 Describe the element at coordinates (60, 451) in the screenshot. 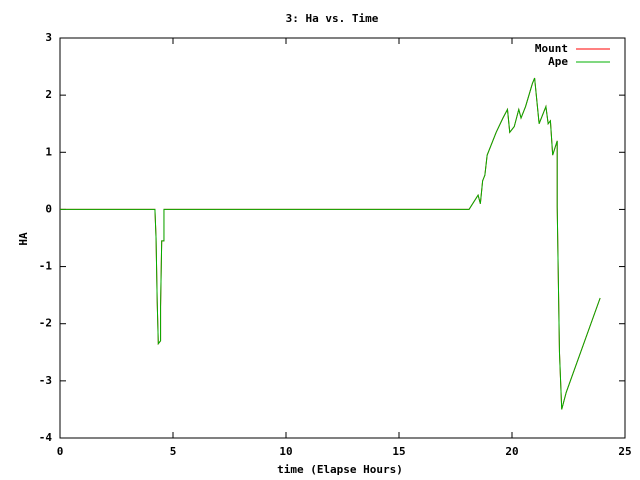

I see `x-tick-label: 0` at that location.